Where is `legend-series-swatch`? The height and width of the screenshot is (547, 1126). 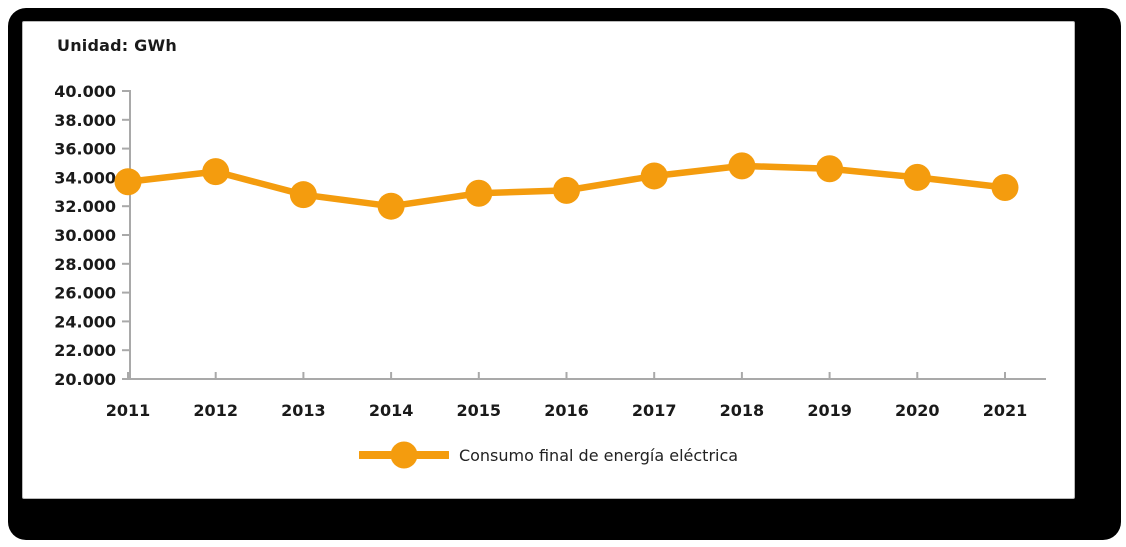
legend-series-swatch is located at coordinates (403, 455).